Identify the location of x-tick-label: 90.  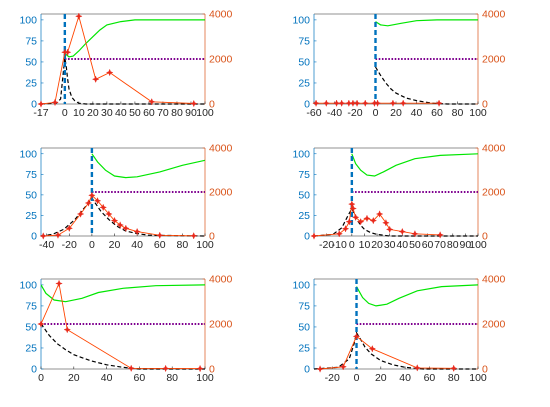
(466, 245).